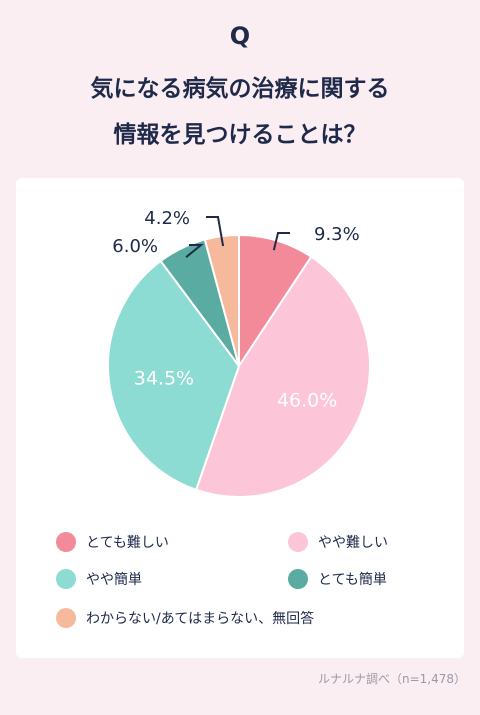  I want to click on legend-label: やや難しい, so click(353, 543).